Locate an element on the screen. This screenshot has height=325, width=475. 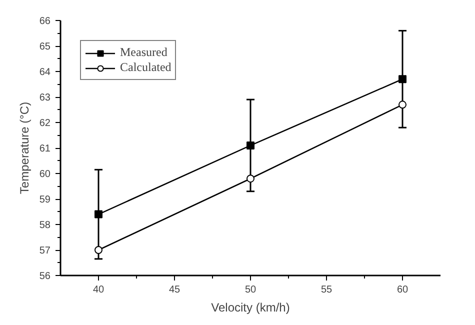
y-tick-label: 64 is located at coordinates (45, 72).